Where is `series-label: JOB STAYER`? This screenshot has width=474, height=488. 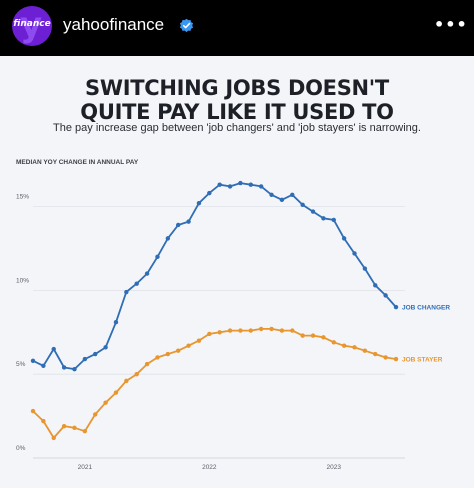
series-label: JOB STAYER is located at coordinates (422, 360).